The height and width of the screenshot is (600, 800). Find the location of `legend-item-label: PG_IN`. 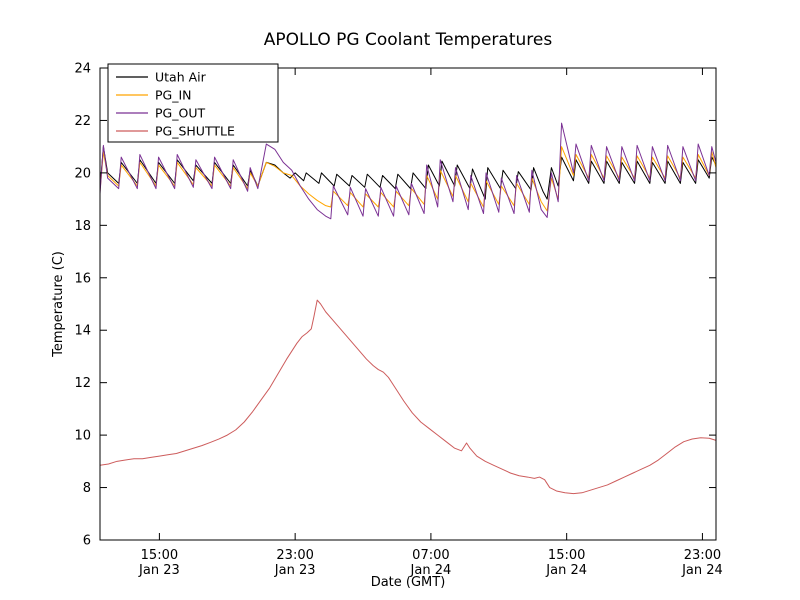

legend-item-label: PG_IN is located at coordinates (173, 95).